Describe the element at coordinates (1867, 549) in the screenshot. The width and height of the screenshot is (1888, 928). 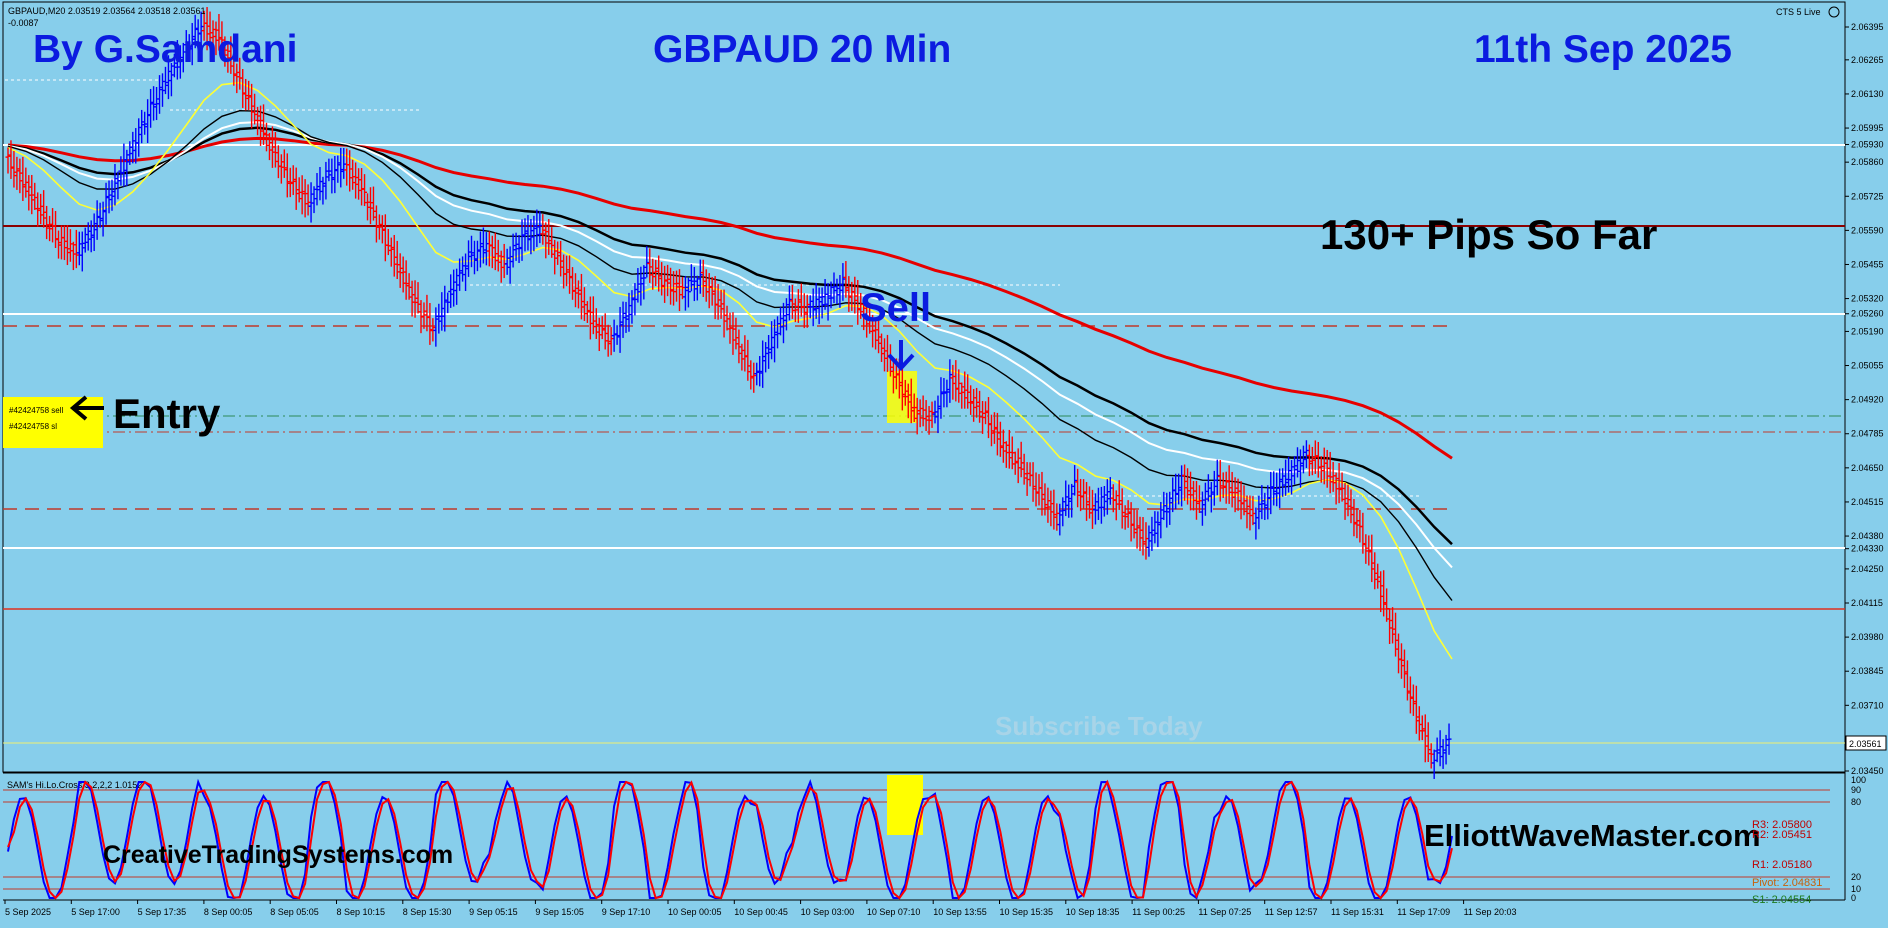
I see `price-tick-label: 2.04330` at that location.